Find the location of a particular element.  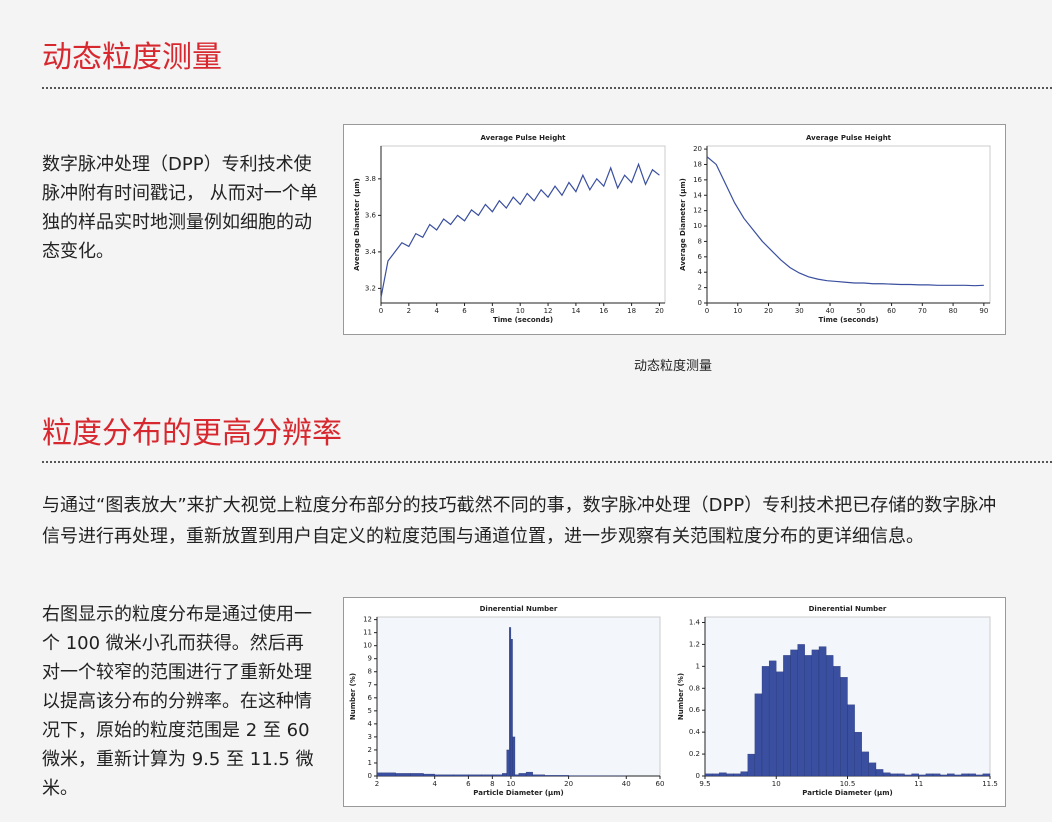

x-tick-label: 10.5 is located at coordinates (848, 784).